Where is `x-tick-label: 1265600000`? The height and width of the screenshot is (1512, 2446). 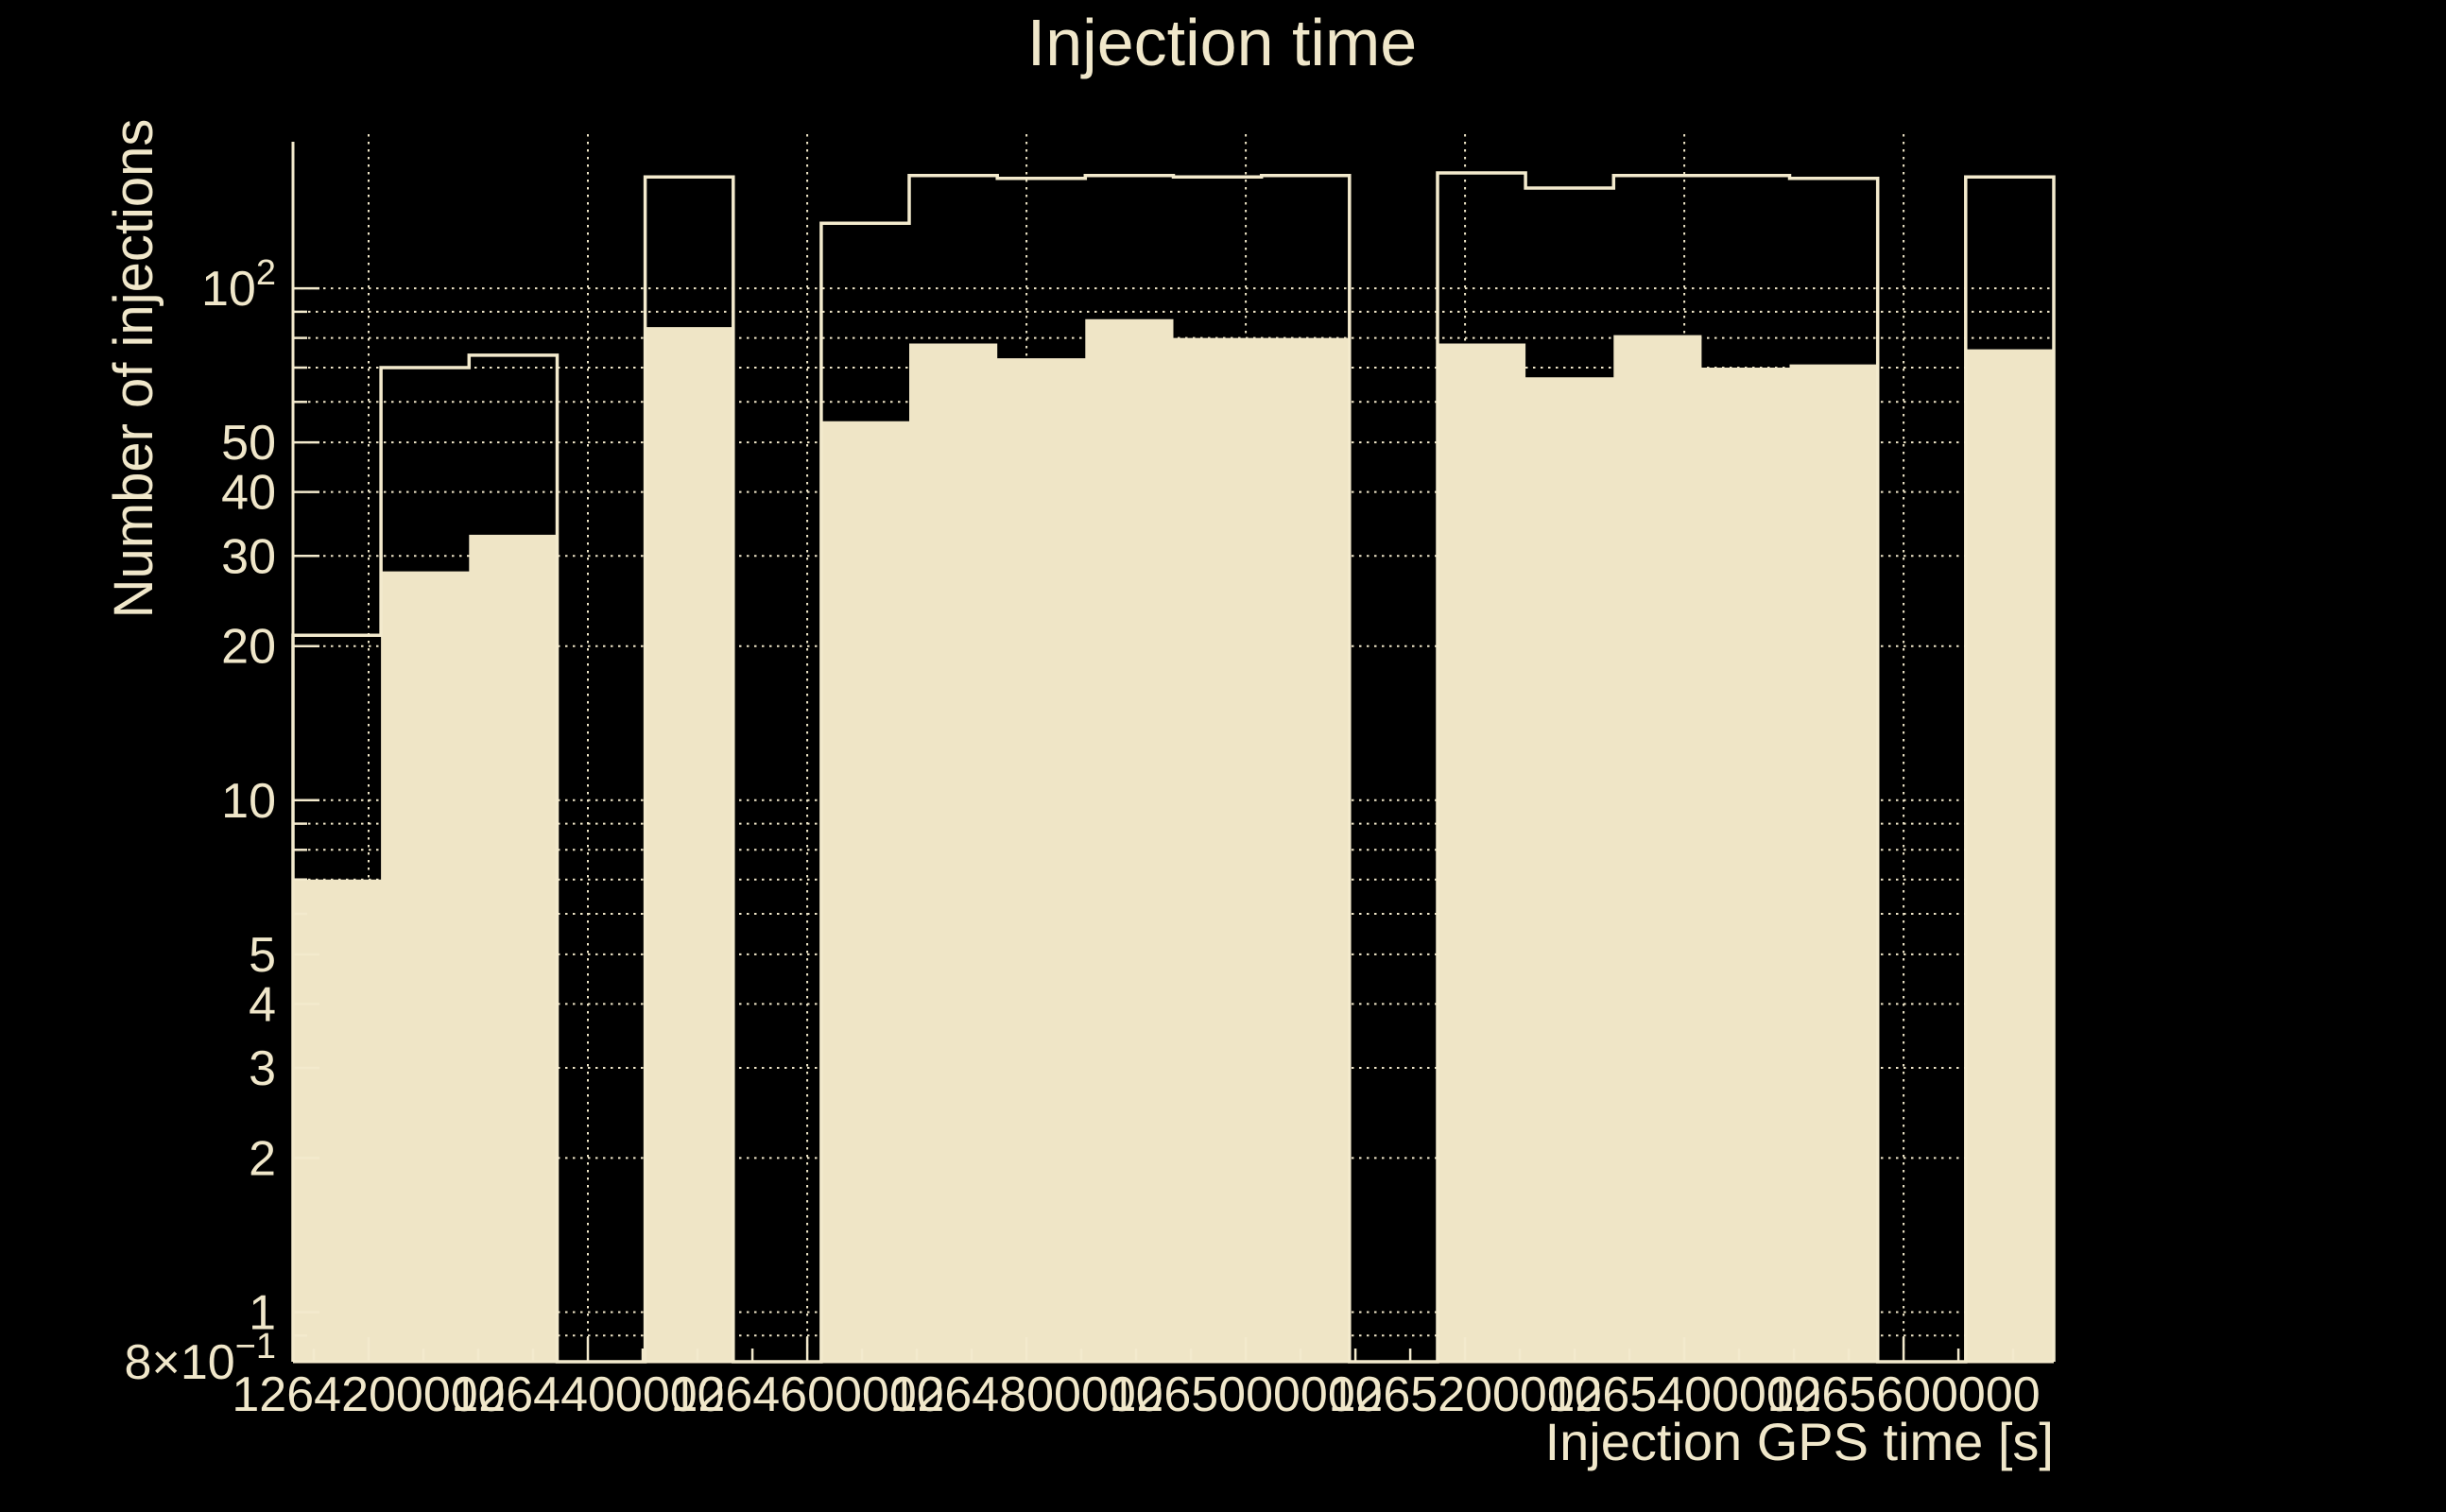
x-tick-label: 1265600000 is located at coordinates (1903, 1394).